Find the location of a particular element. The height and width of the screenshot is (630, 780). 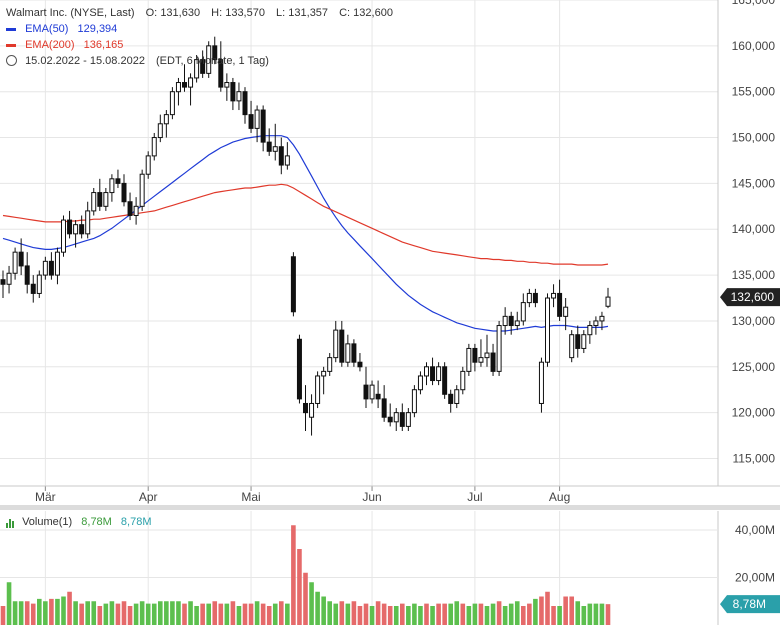

price-y-tick-label: 155,000 is located at coordinates (754, 92).